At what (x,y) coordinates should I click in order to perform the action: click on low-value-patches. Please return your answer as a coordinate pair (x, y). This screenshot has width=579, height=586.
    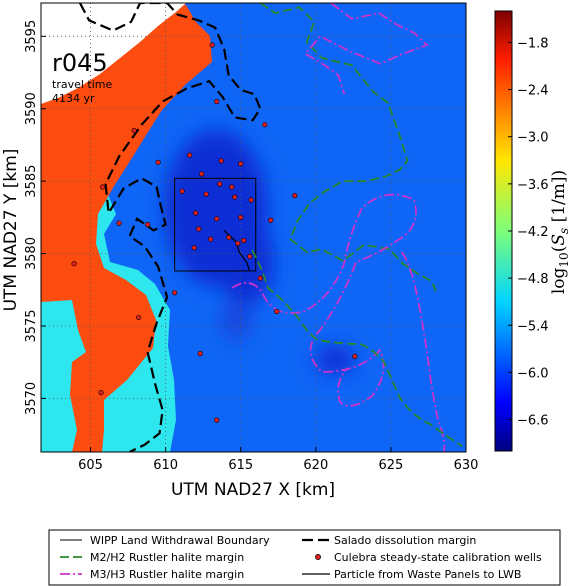
    Looking at the image, I should click on (259, 252).